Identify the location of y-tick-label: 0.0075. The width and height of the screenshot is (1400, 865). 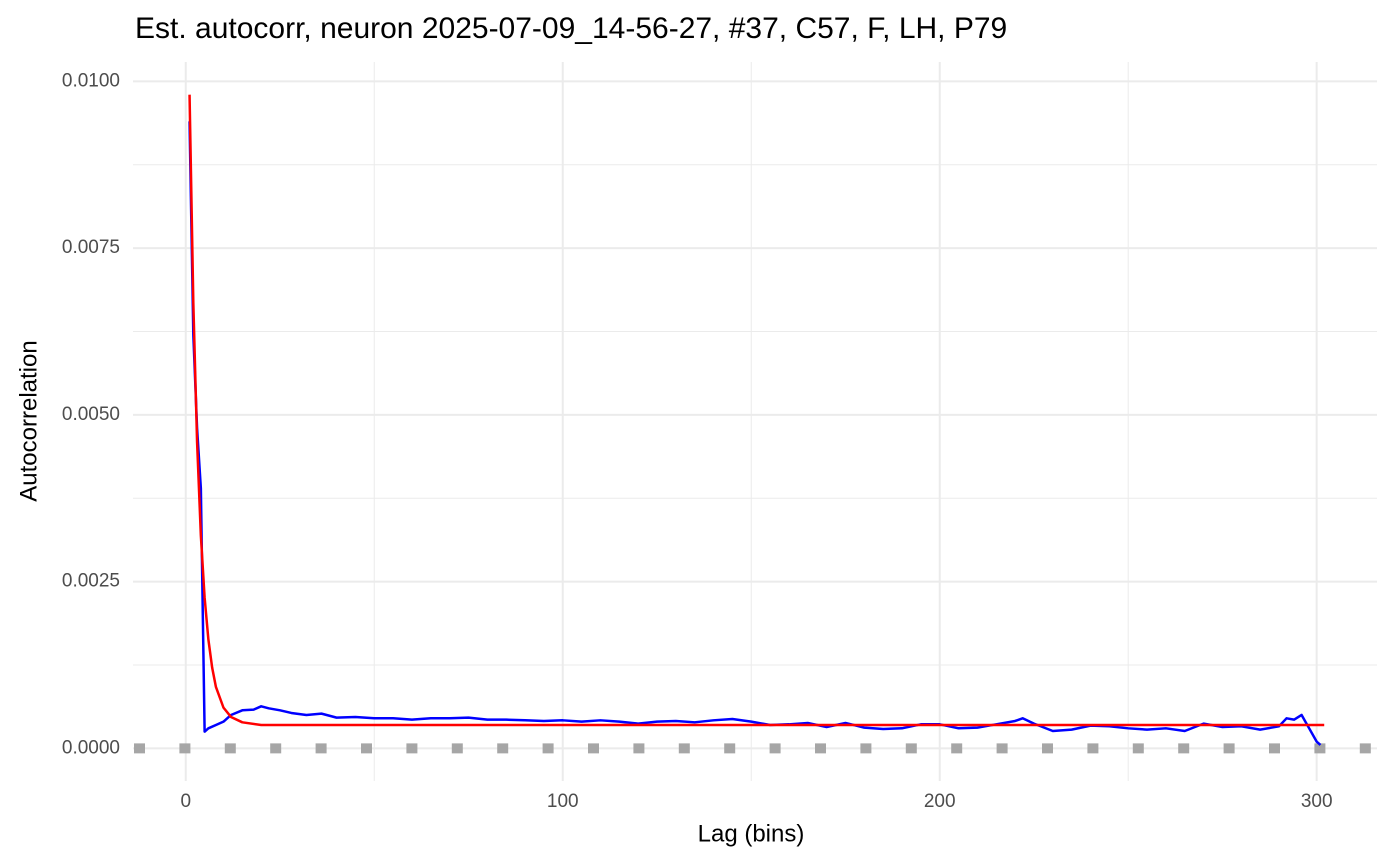
(91, 247).